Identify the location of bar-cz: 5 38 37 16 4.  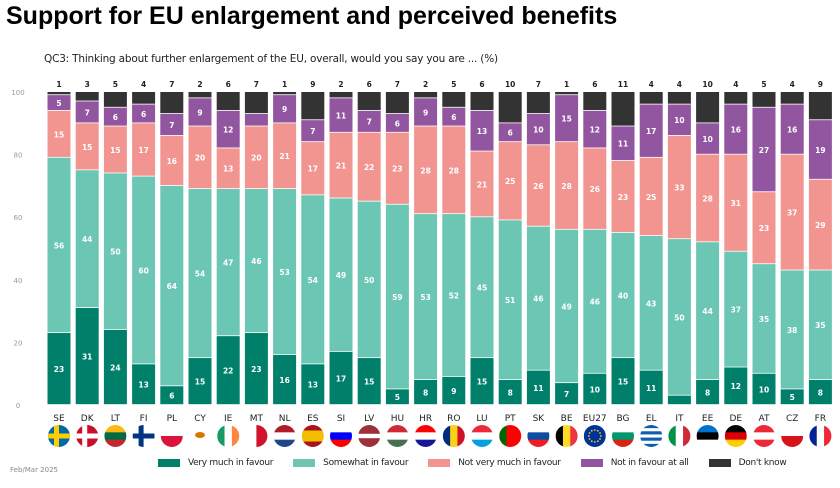
(792, 242).